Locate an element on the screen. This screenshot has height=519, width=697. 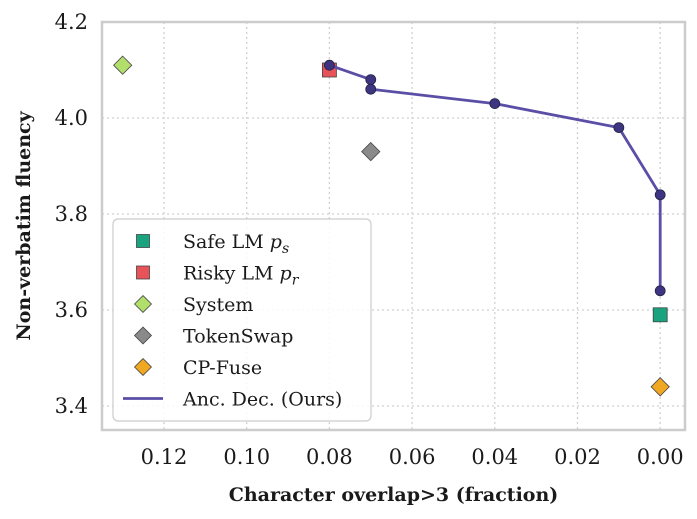
legend-label: TokenSwap is located at coordinates (238, 337).